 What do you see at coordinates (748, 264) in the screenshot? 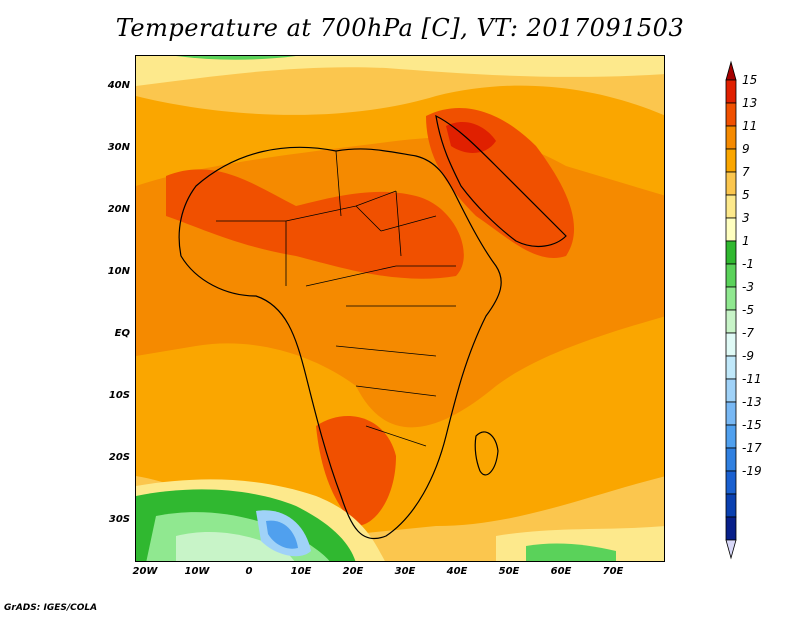
I see `colorbar-tick-label: -1` at bounding box center [748, 264].